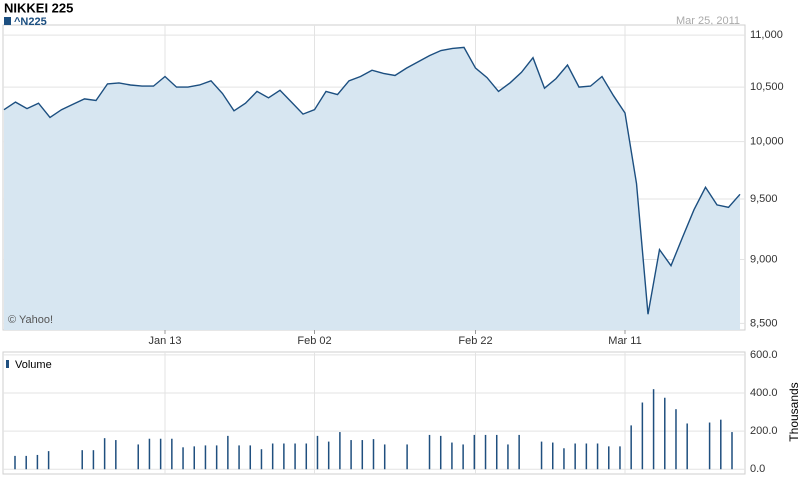 This screenshot has width=801, height=482. I want to click on legend-label: ^N225, so click(30, 22).